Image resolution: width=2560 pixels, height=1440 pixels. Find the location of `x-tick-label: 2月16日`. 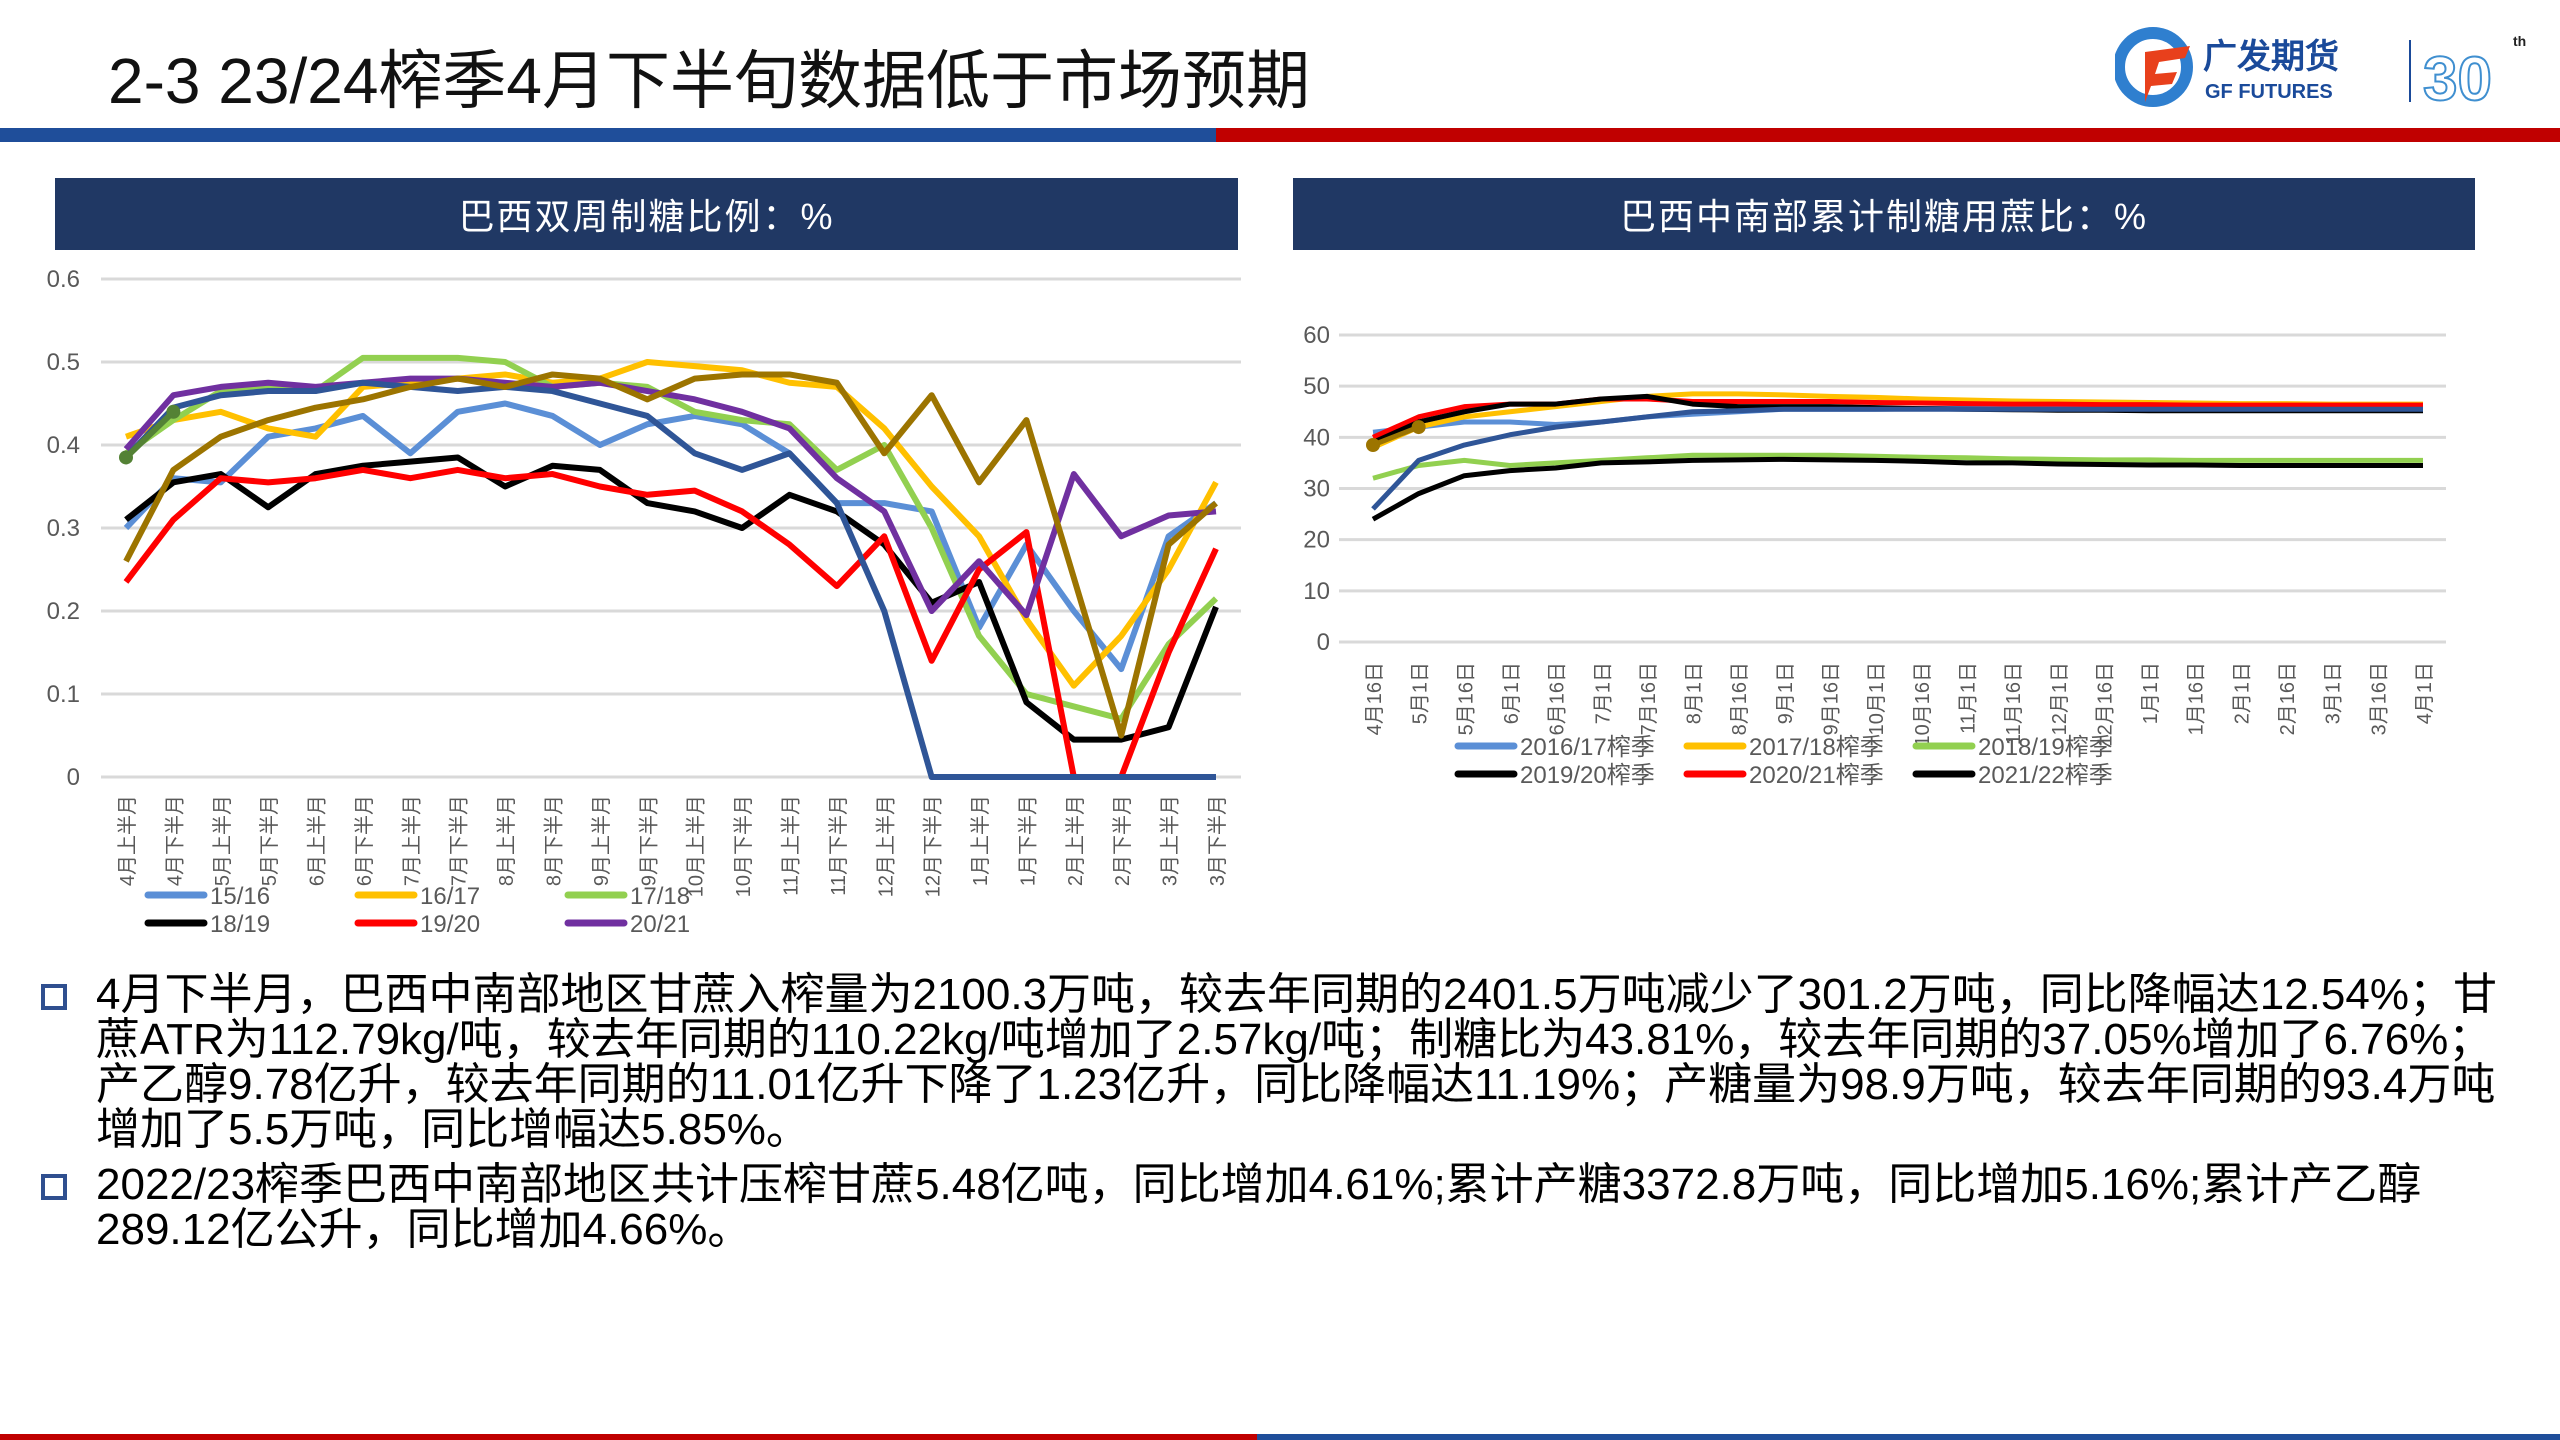

x-tick-label: 2月16日 is located at coordinates (2288, 698).